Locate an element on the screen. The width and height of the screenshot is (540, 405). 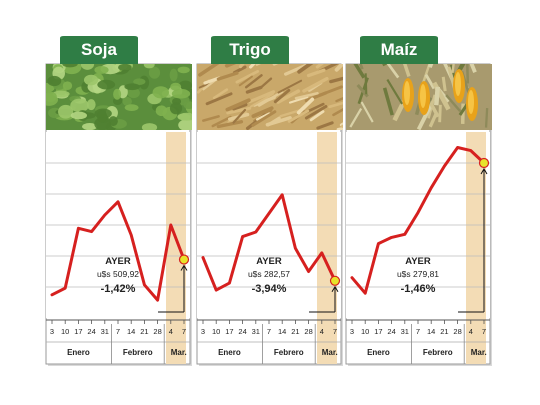
photo-soybean-field is located at coordinates (119, 97).